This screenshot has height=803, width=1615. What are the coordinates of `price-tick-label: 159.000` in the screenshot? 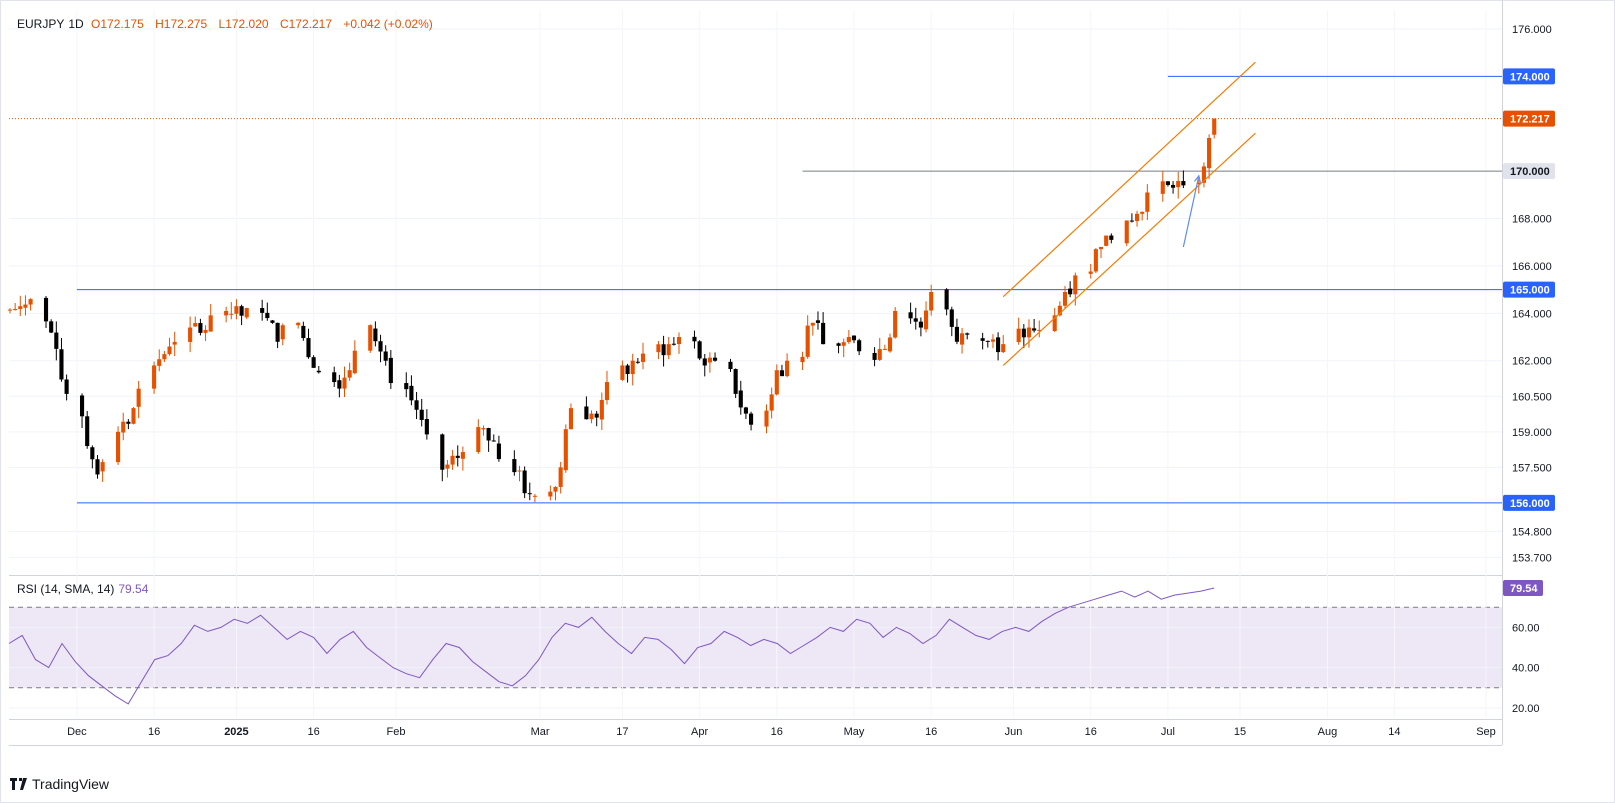 It's located at (1532, 433).